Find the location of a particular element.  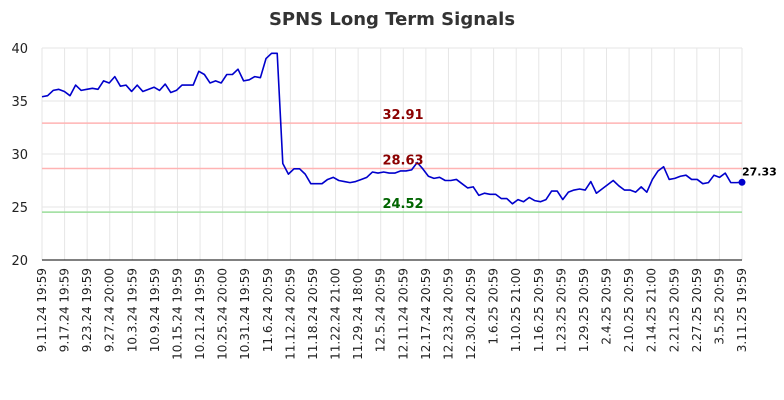

x-tick-label: 10.15.24 19:59 is located at coordinates (177, 314).